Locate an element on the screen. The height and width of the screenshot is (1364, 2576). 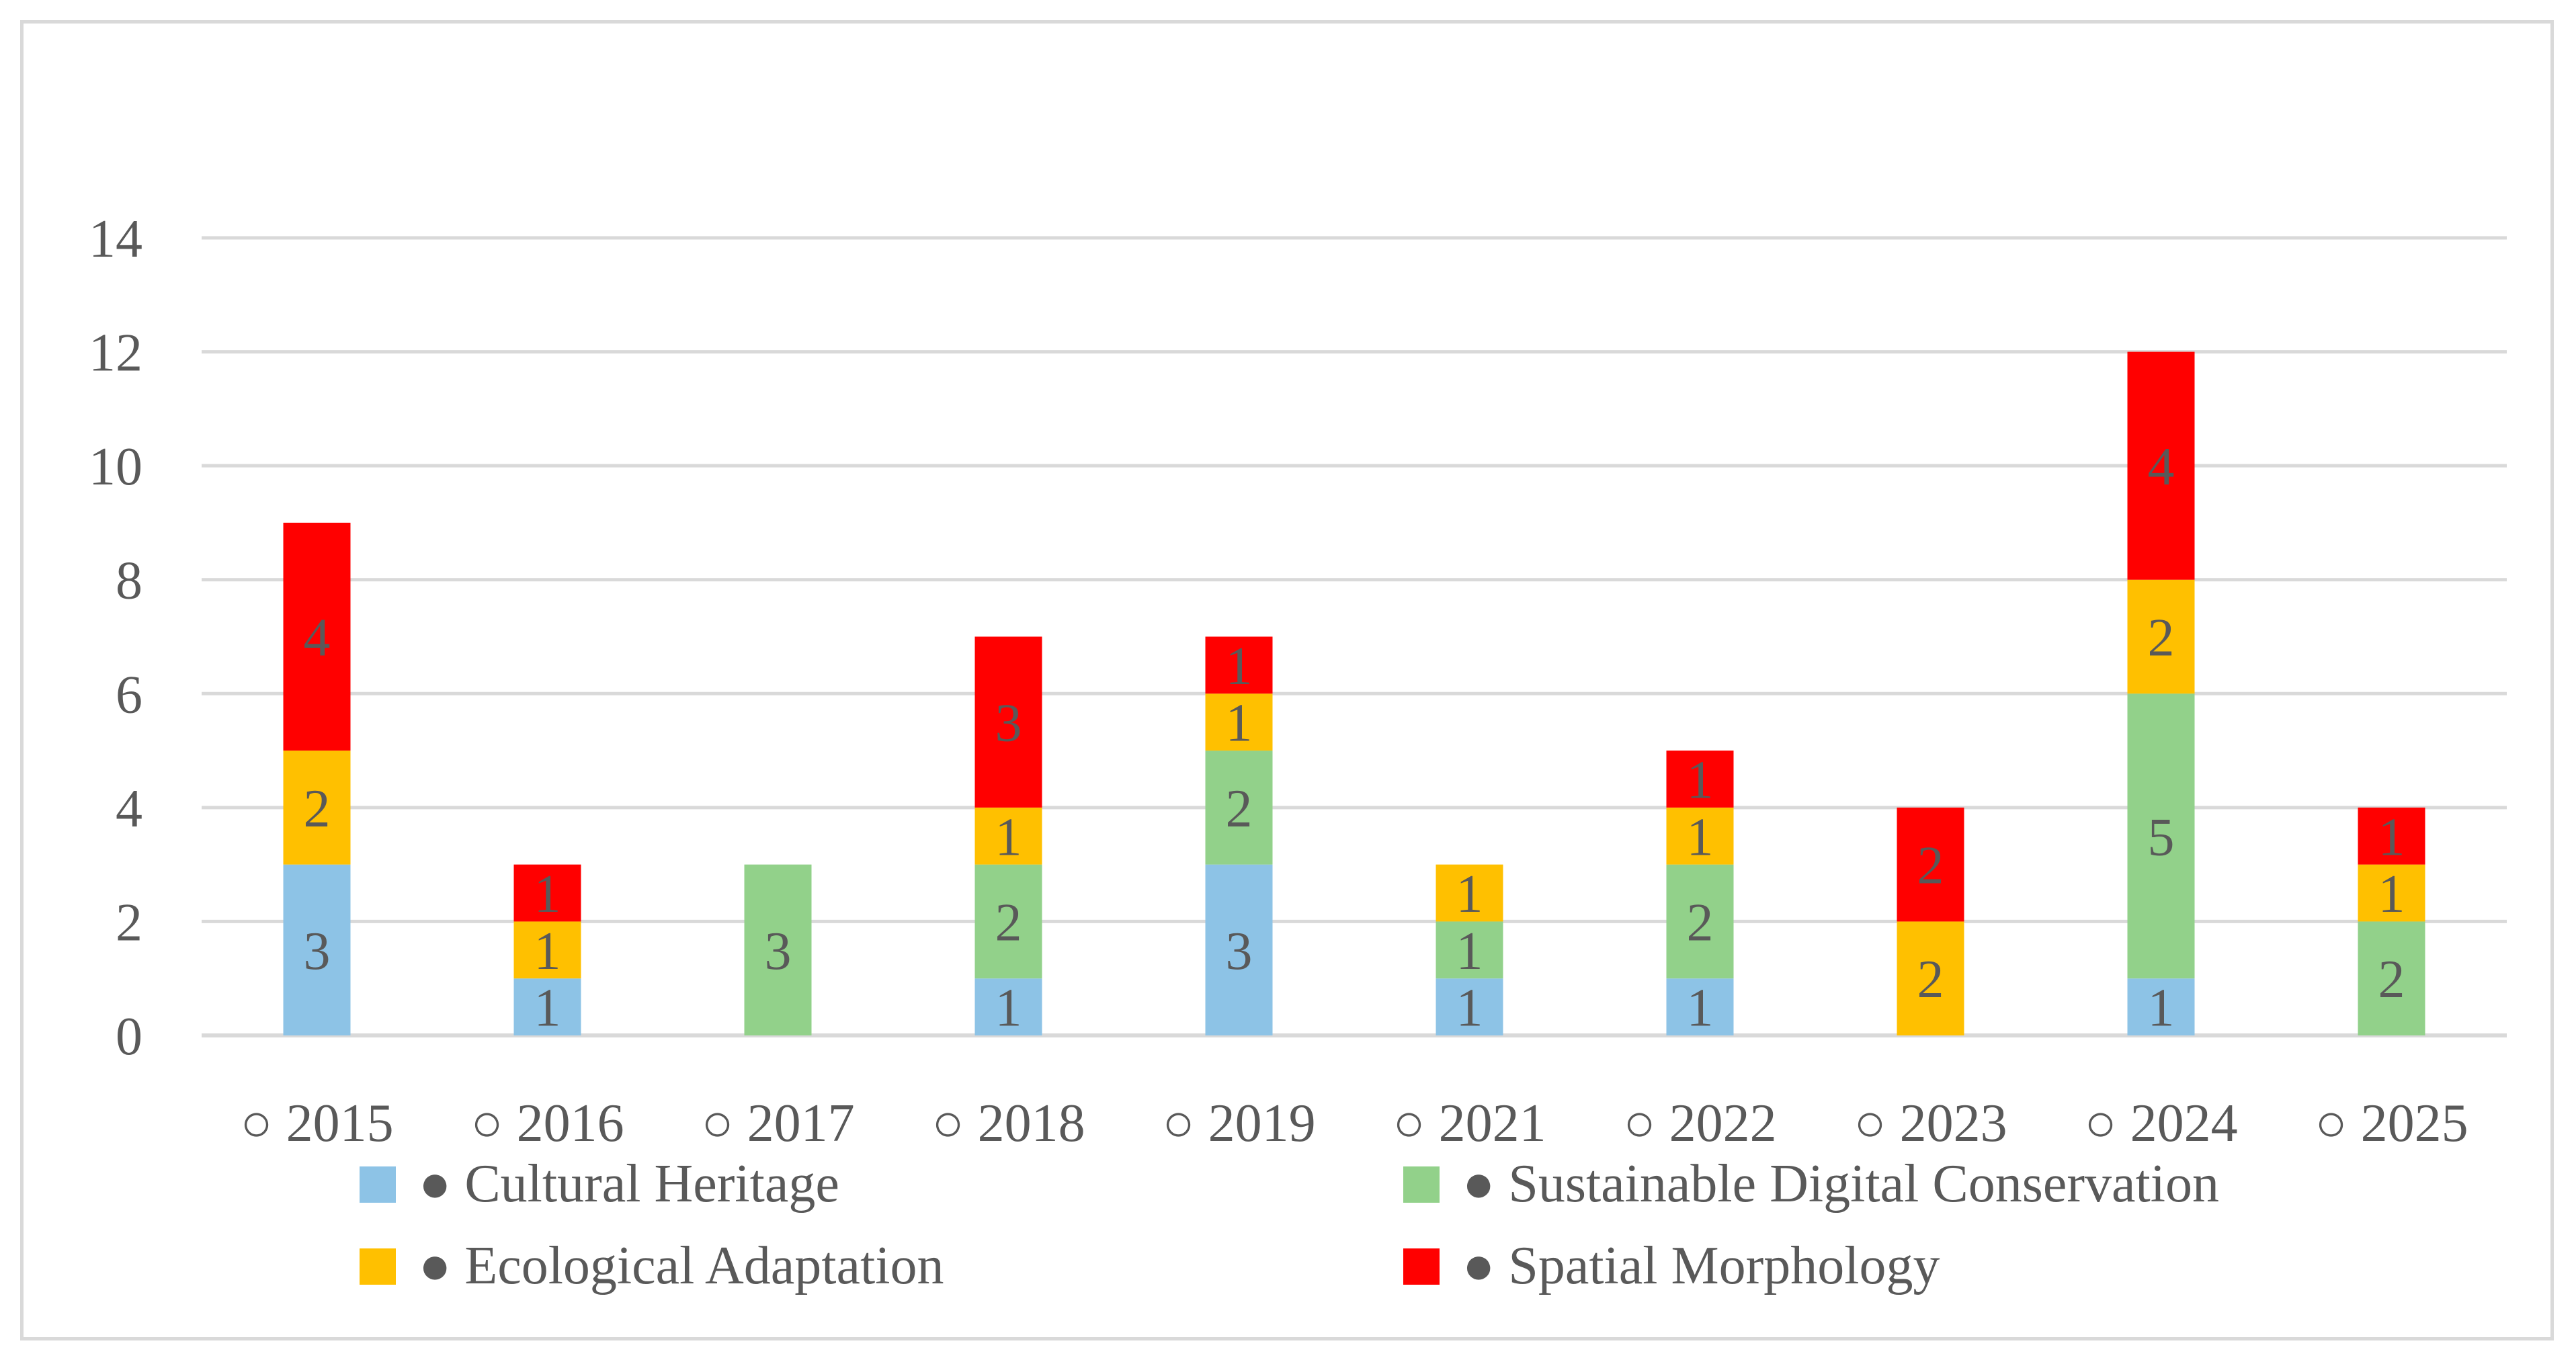
y-tick-label: 14 is located at coordinates (115, 239).